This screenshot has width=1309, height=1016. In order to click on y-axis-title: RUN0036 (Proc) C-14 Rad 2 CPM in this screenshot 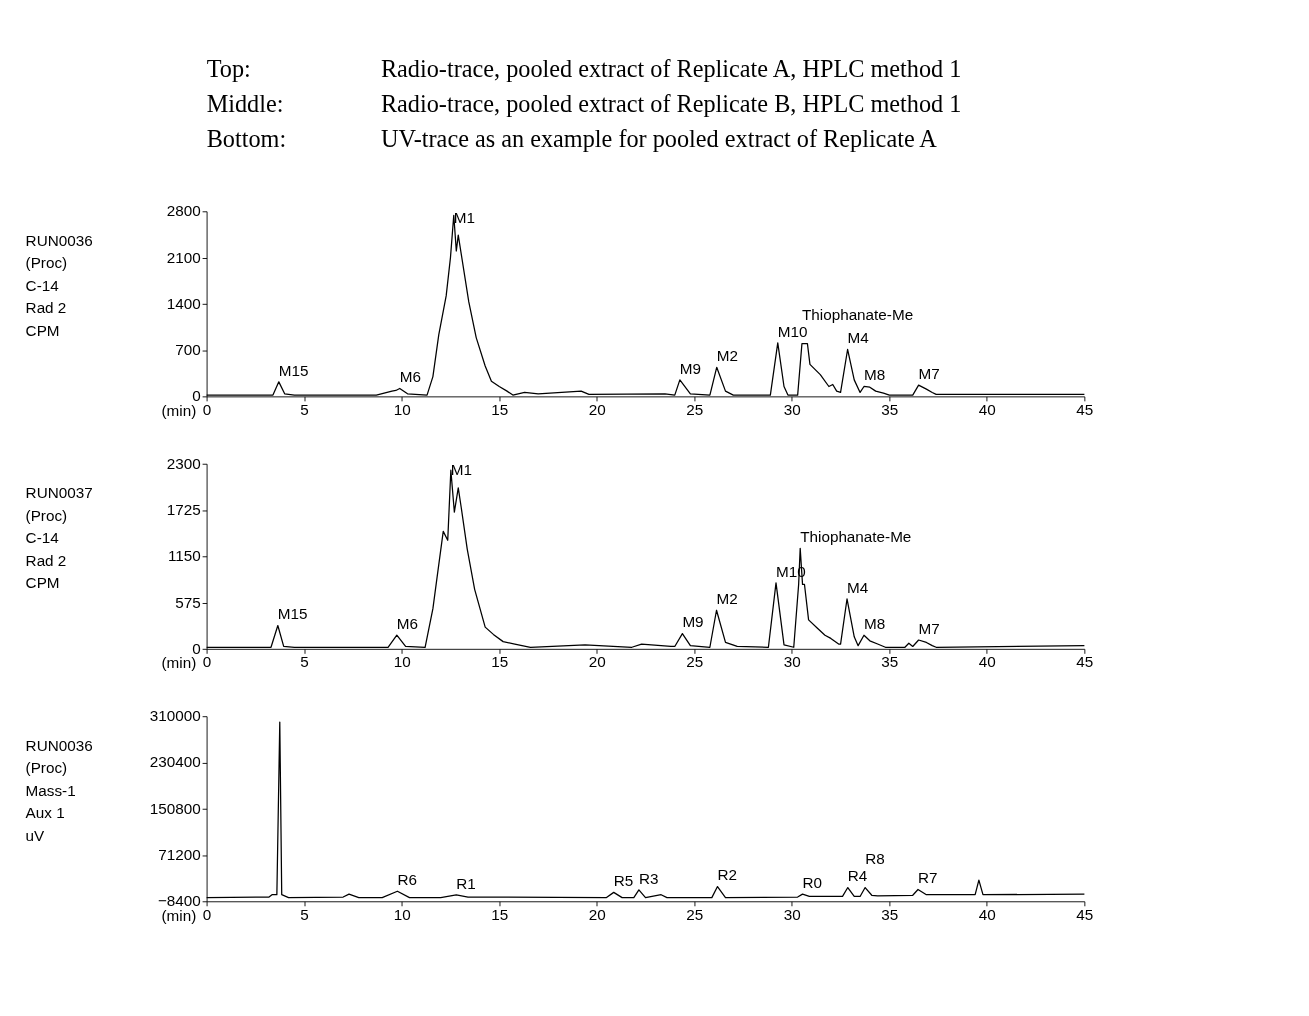, I will do `click(59, 285)`.